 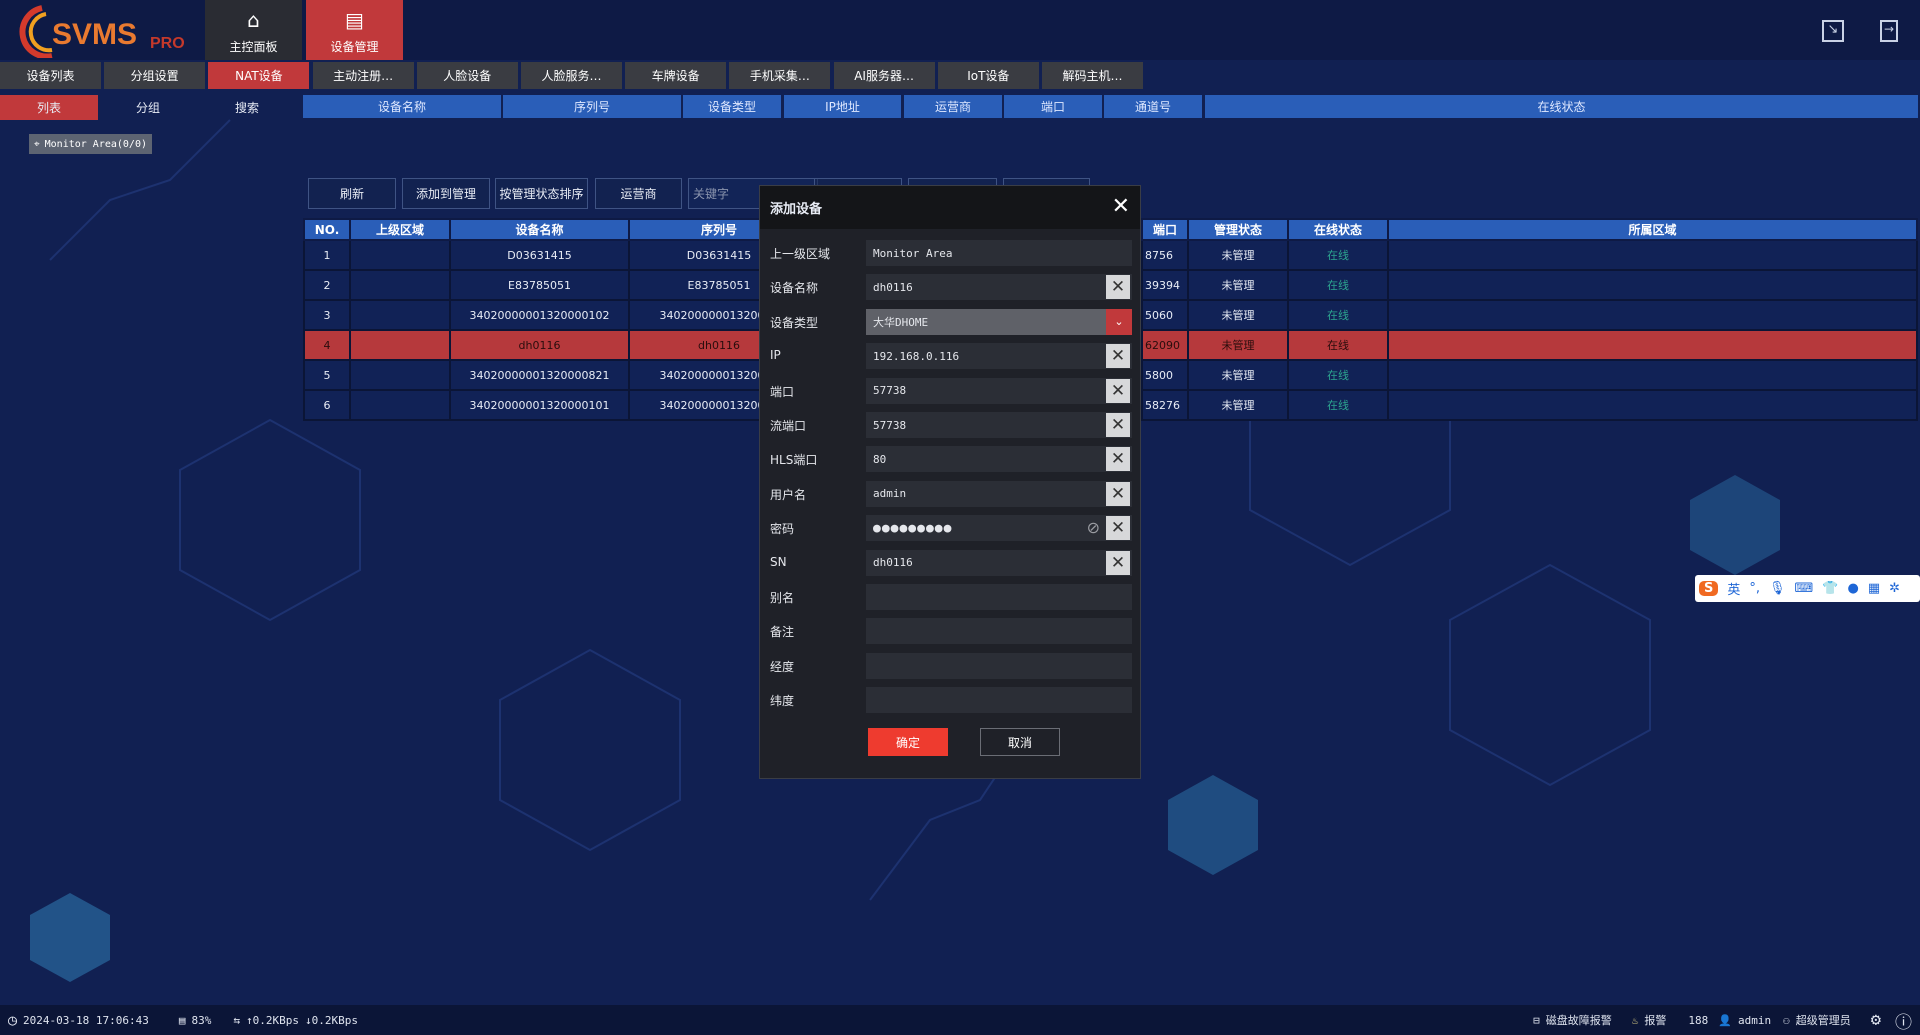 I want to click on filter-column-header: IP地址, so click(x=842, y=106).